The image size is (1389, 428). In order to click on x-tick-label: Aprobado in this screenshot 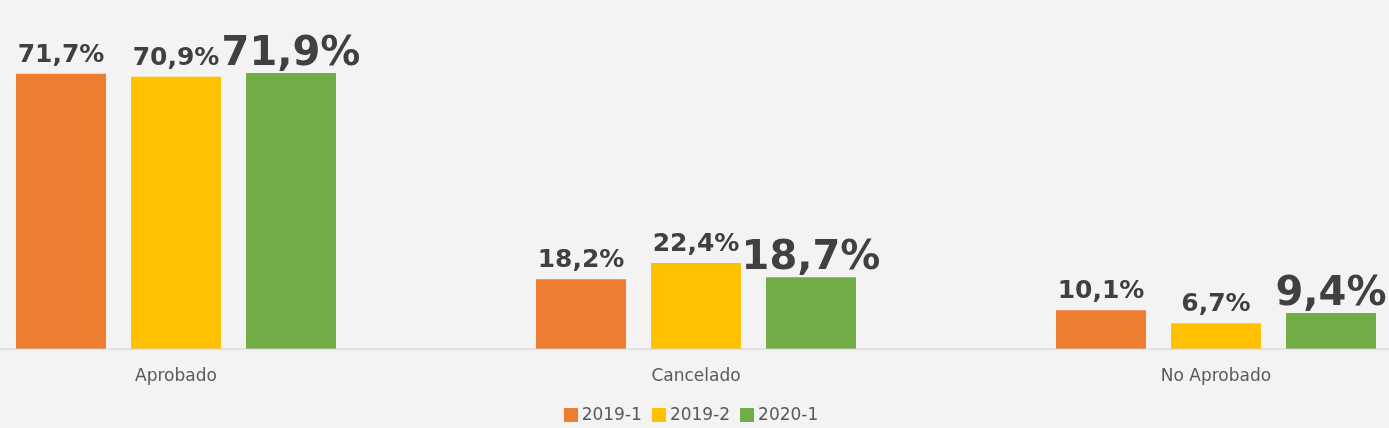, I will do `click(176, 375)`.